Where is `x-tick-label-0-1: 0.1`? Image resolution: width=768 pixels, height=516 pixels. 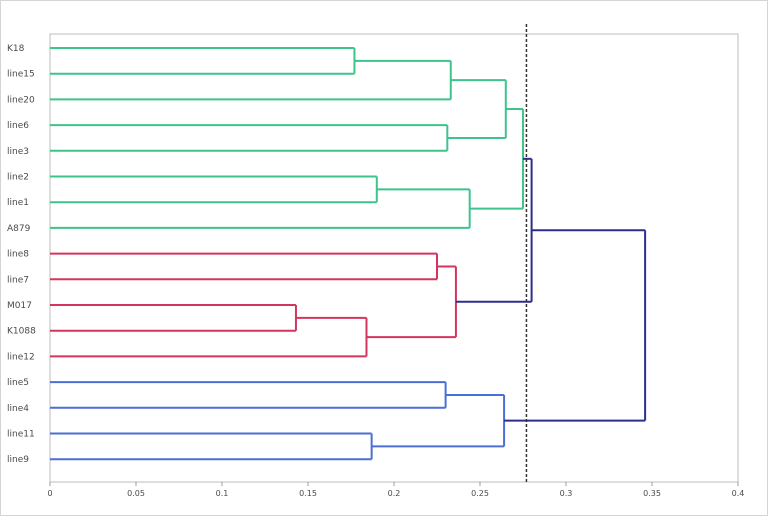
x-tick-label-0-1: 0.1 is located at coordinates (222, 493).